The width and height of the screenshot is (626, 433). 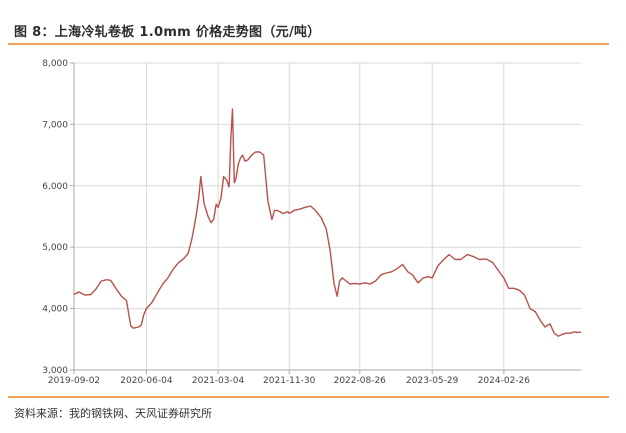 What do you see at coordinates (55, 125) in the screenshot?
I see `y-tick-label: 7,000` at bounding box center [55, 125].